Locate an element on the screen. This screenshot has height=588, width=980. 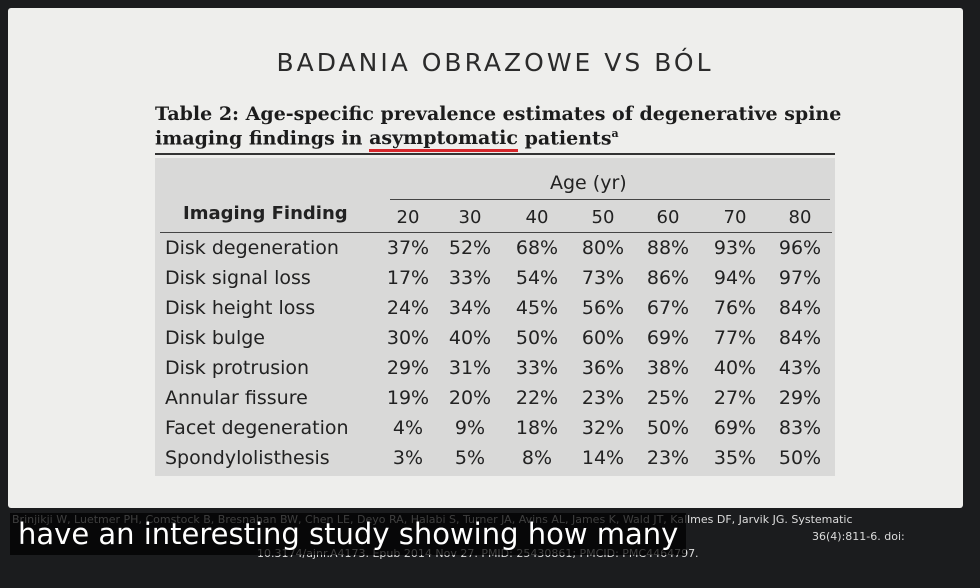
table-cell: 52% is located at coordinates (470, 248).